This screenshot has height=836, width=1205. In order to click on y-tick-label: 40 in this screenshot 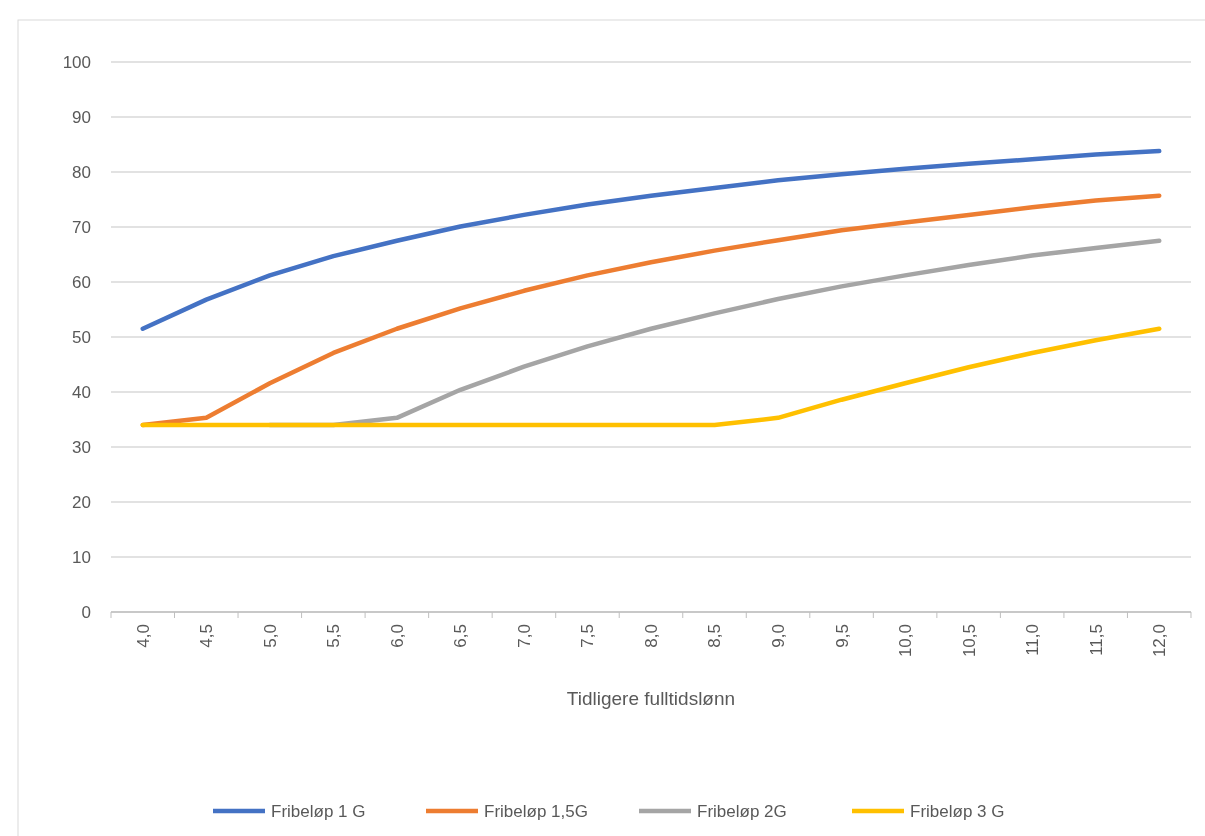, I will do `click(81, 392)`.